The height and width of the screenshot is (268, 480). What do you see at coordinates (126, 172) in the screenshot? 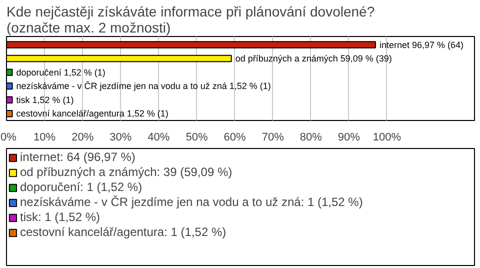
I see `legend-label: od příbuzných a známých: 39 (59,09 %)` at bounding box center [126, 172].